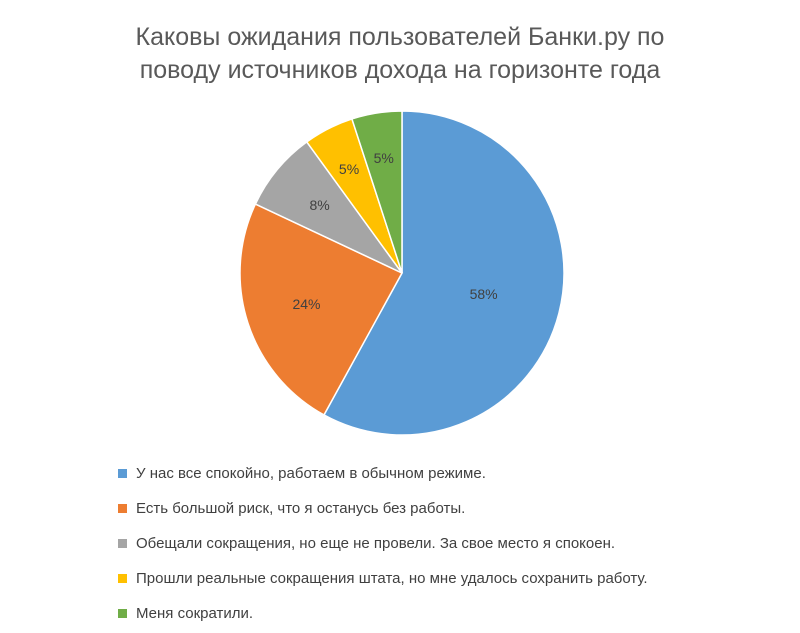  What do you see at coordinates (484, 294) in the screenshot?
I see `data-label-1: 58%` at bounding box center [484, 294].